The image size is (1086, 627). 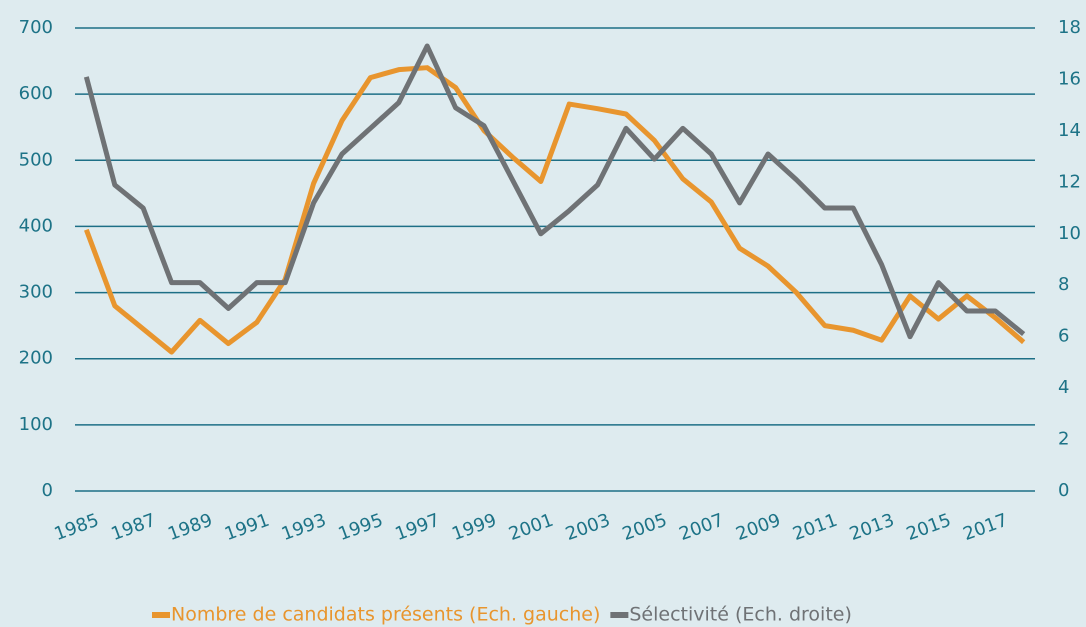 I want to click on x-tick-label: 1989, so click(x=190, y=527).